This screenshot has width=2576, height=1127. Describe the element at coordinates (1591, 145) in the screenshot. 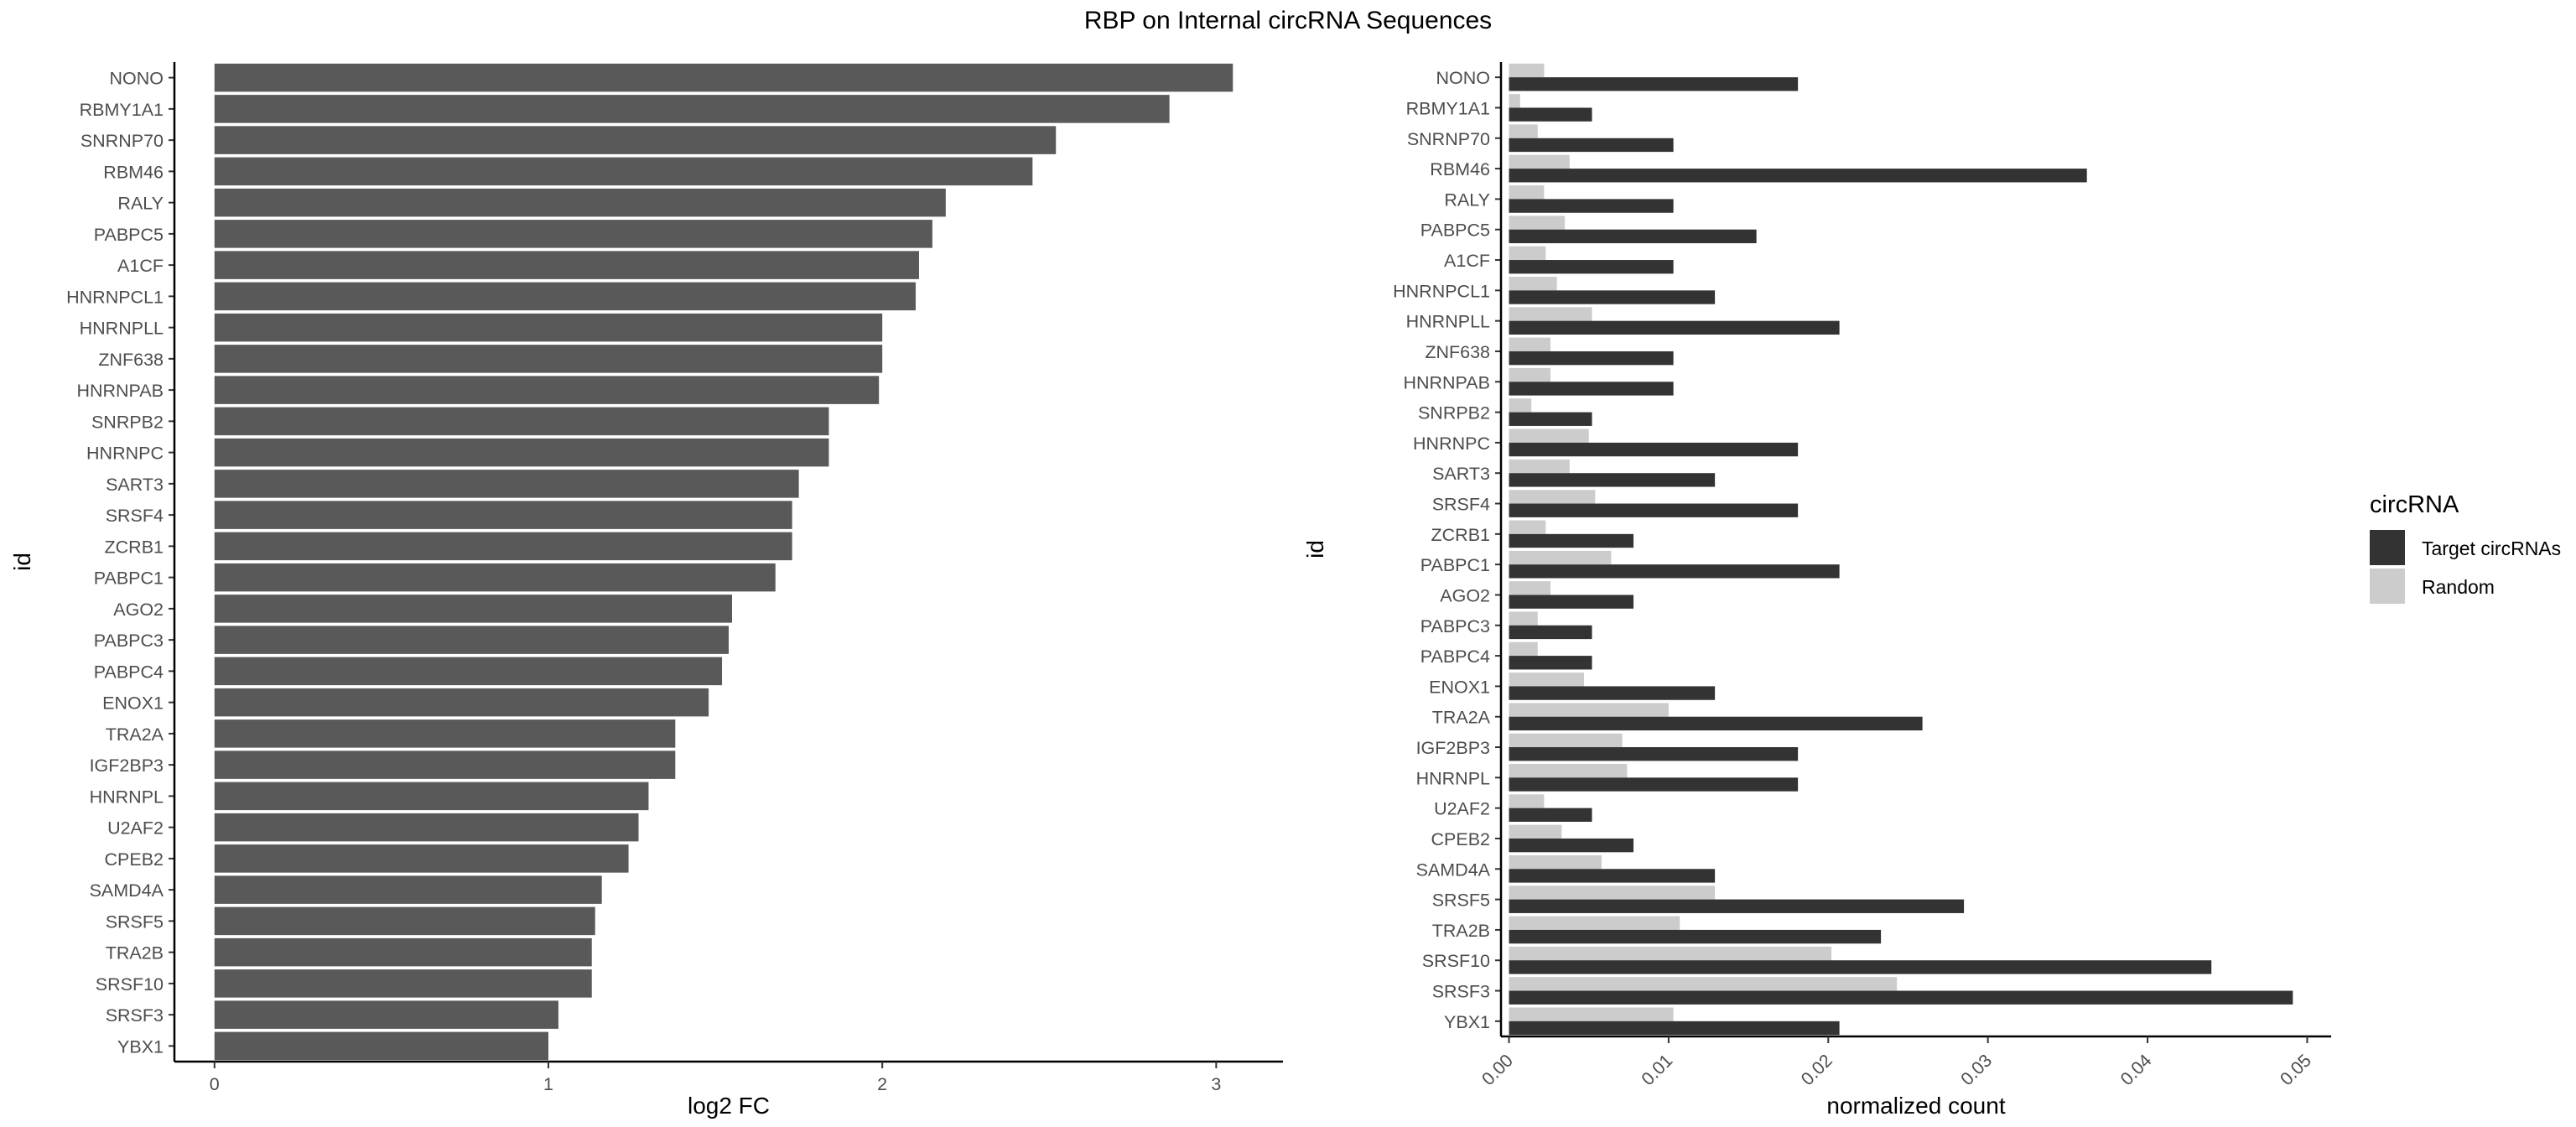

I see `bar-target-snrnp70` at that location.